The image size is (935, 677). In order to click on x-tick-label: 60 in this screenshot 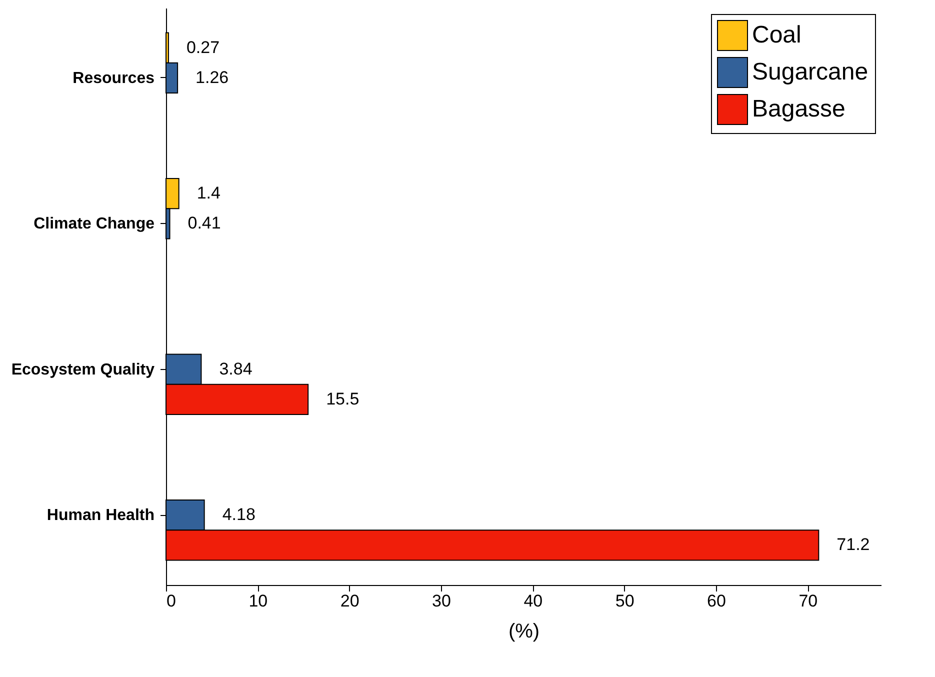, I will do `click(716, 601)`.